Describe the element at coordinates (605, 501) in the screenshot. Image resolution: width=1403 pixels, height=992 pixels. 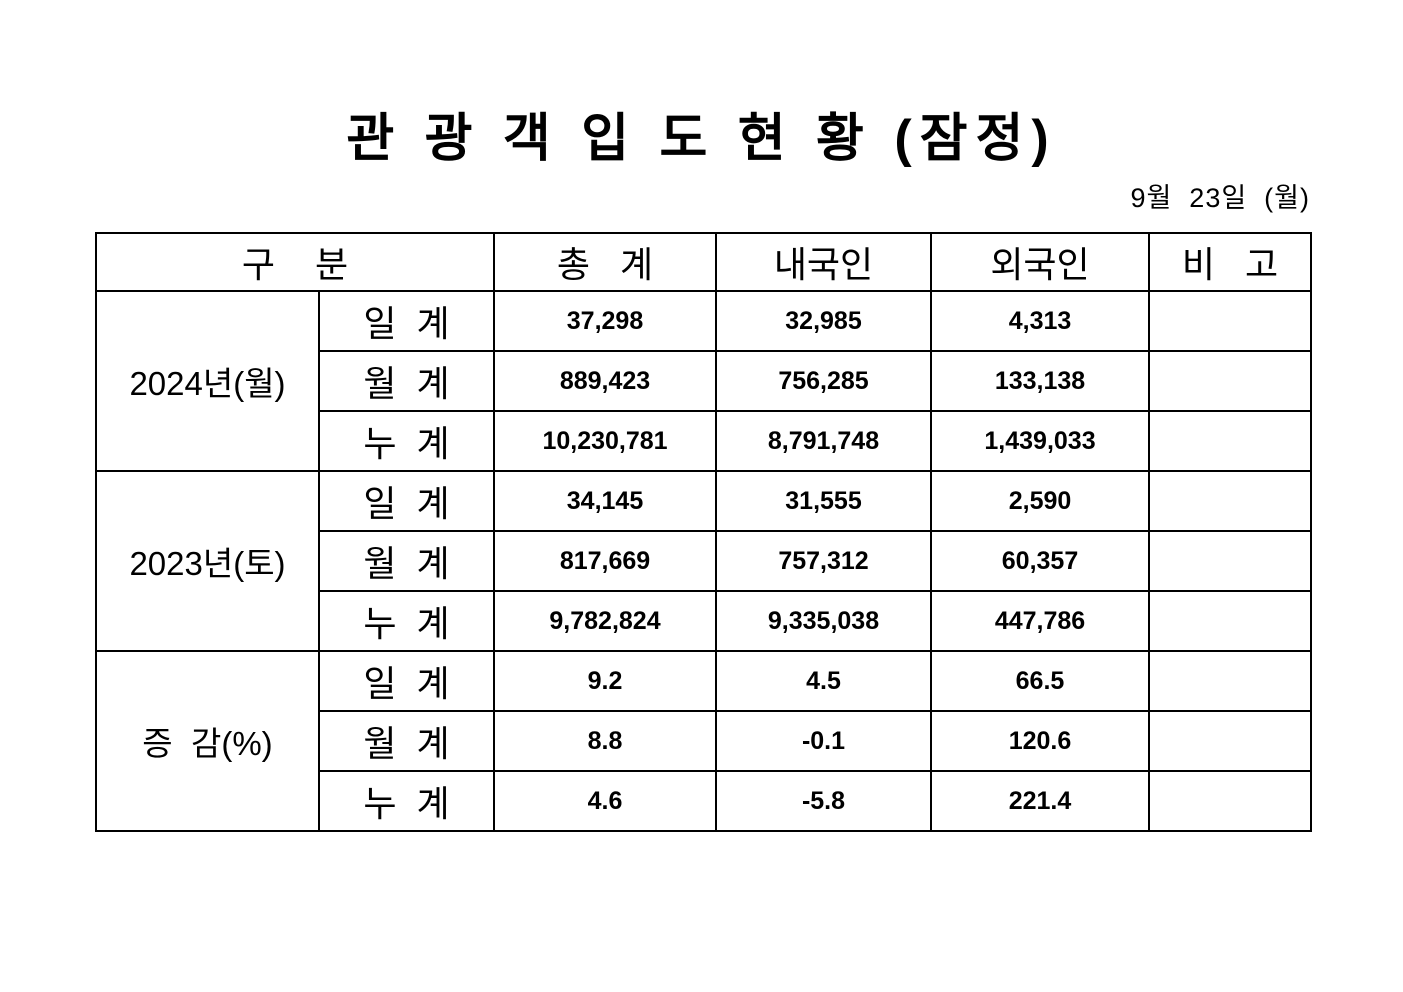
I see `cell-total: 34,145` at that location.